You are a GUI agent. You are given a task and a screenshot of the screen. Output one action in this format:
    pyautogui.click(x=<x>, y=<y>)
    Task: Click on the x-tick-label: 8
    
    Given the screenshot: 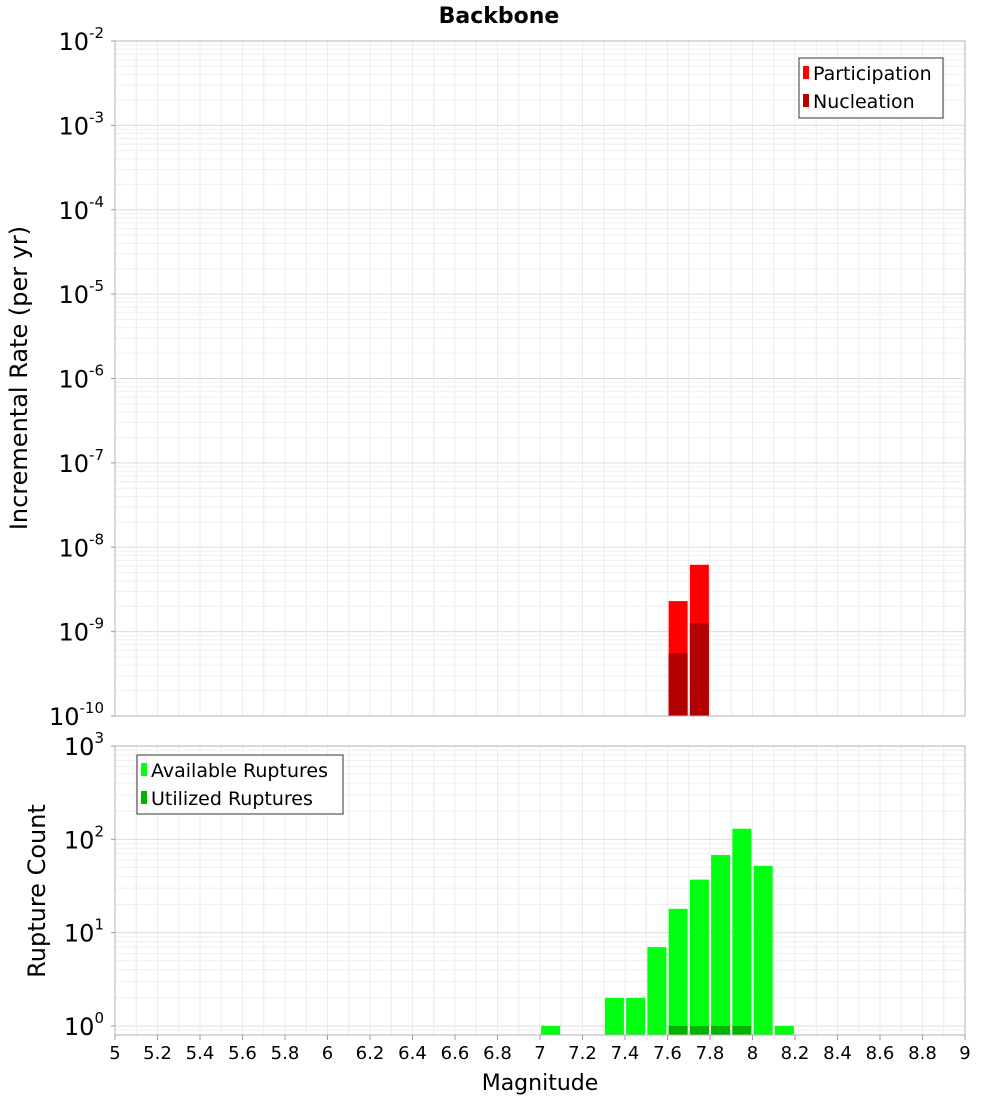 What is the action you would take?
    pyautogui.click(x=752, y=1053)
    